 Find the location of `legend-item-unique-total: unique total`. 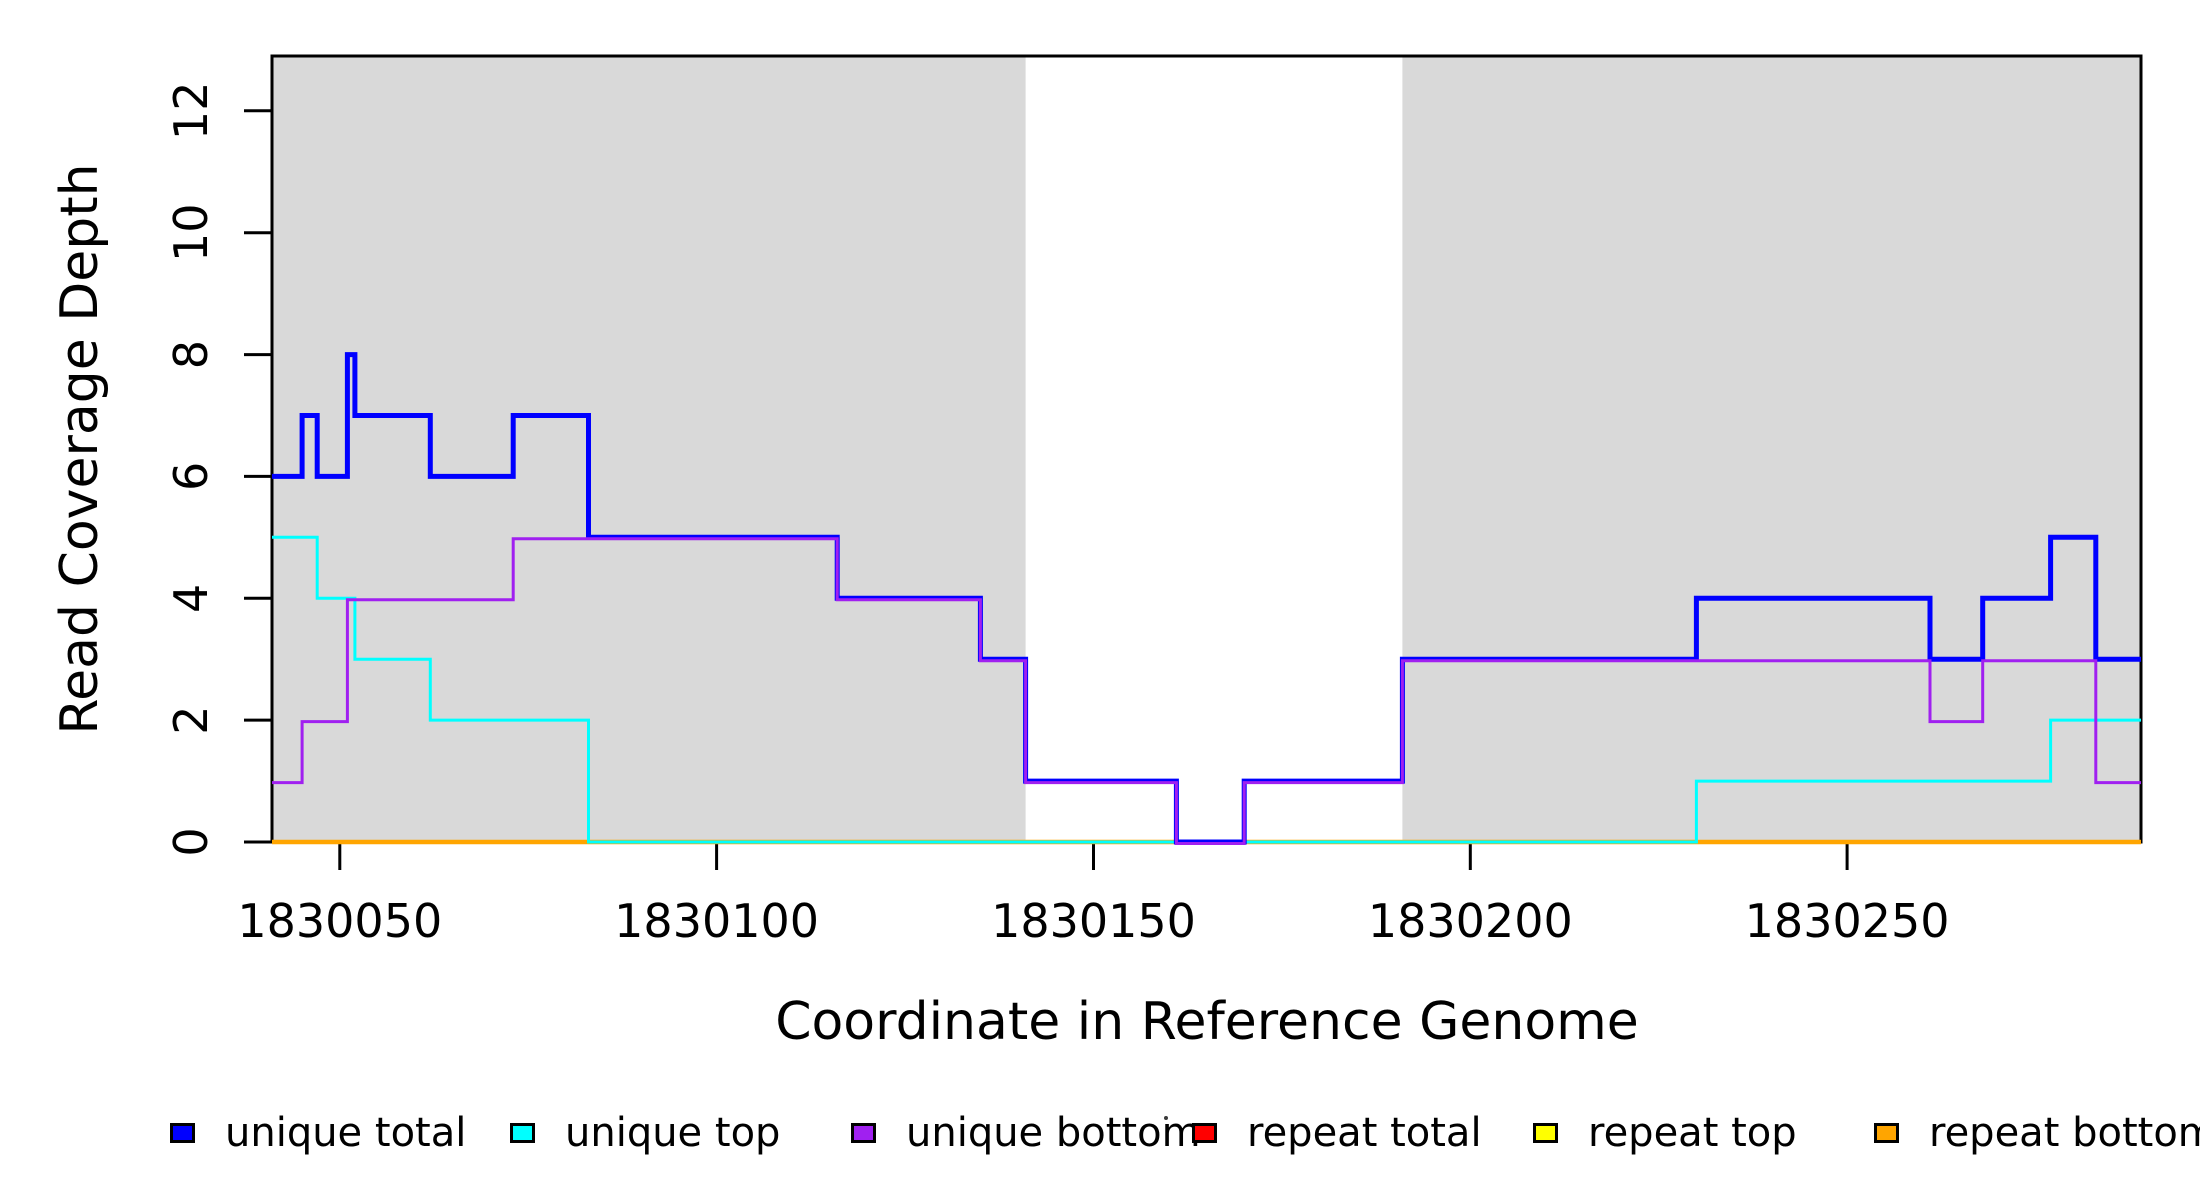

legend-item-unique-total: unique total is located at coordinates (318, 1133).